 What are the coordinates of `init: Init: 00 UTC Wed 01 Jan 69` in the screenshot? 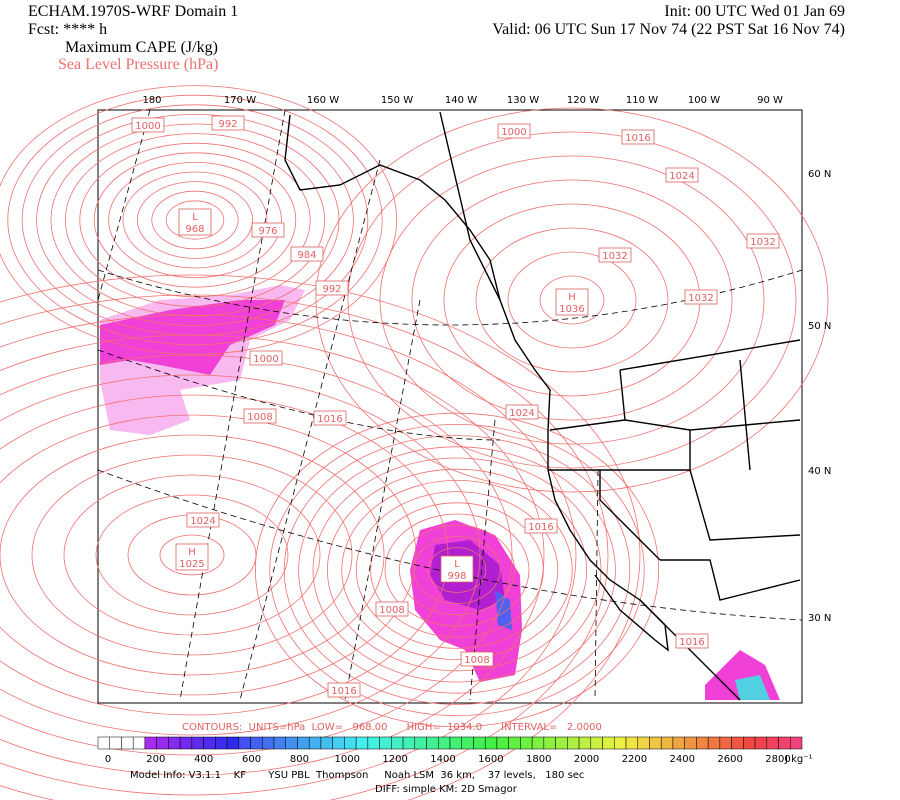 It's located at (754, 11).